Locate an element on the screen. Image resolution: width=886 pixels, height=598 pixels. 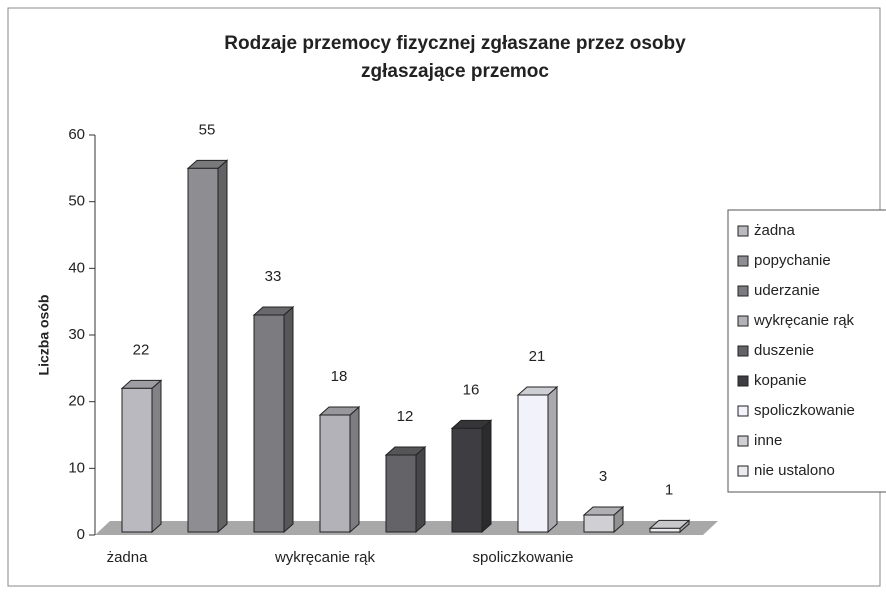
legend-label: uderzanie is located at coordinates (787, 290).